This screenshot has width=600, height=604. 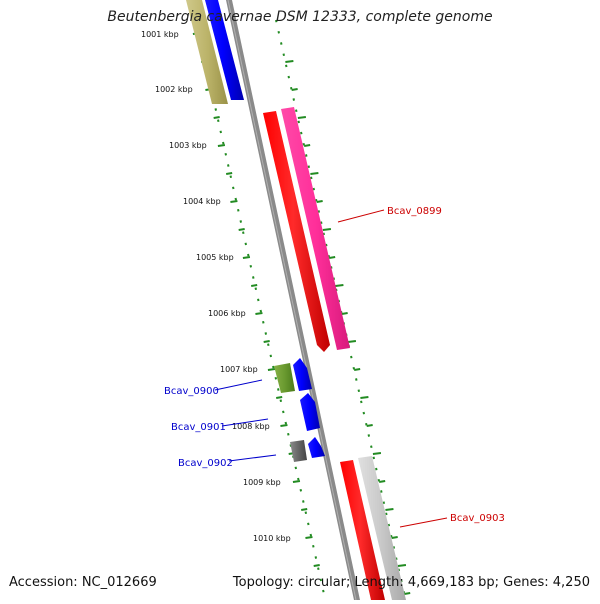 I want to click on gene-bar-pink, so click(x=315, y=228).